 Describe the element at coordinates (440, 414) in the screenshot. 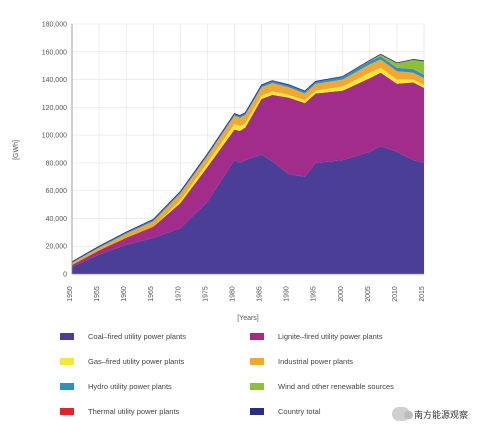

I see `watermark-text: 南方能源观察` at that location.